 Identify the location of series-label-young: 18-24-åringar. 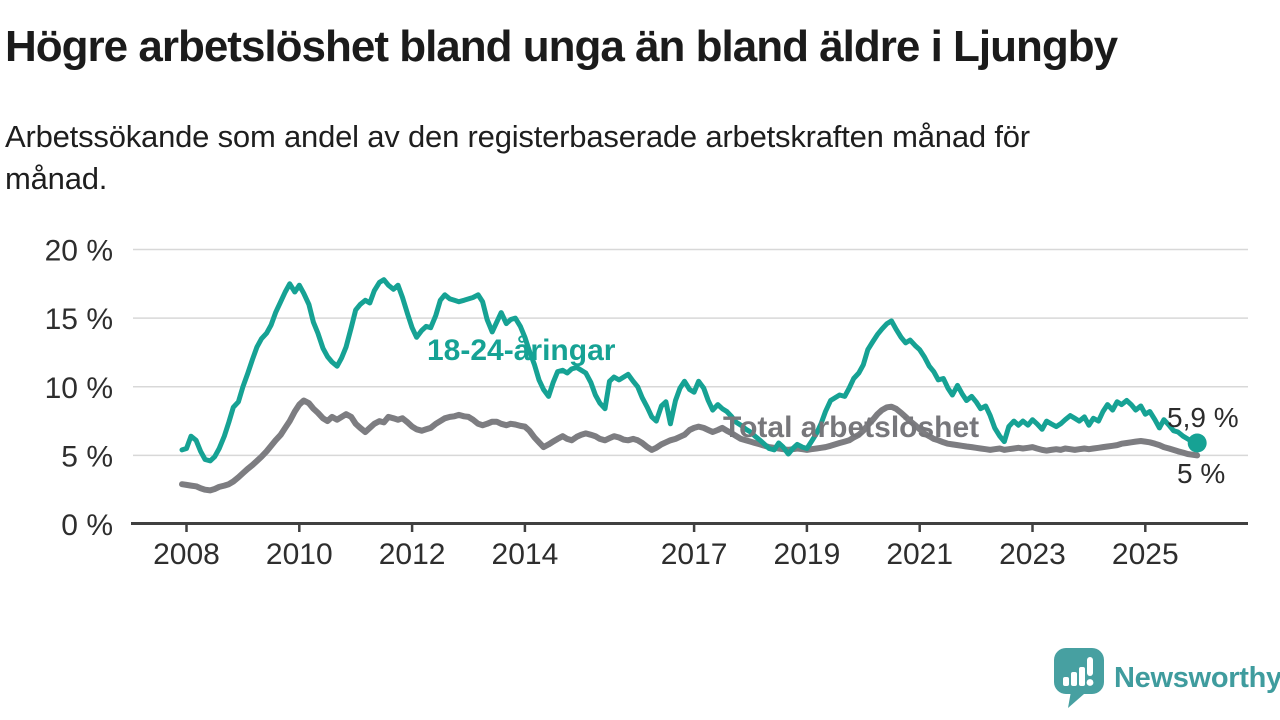
(521, 350).